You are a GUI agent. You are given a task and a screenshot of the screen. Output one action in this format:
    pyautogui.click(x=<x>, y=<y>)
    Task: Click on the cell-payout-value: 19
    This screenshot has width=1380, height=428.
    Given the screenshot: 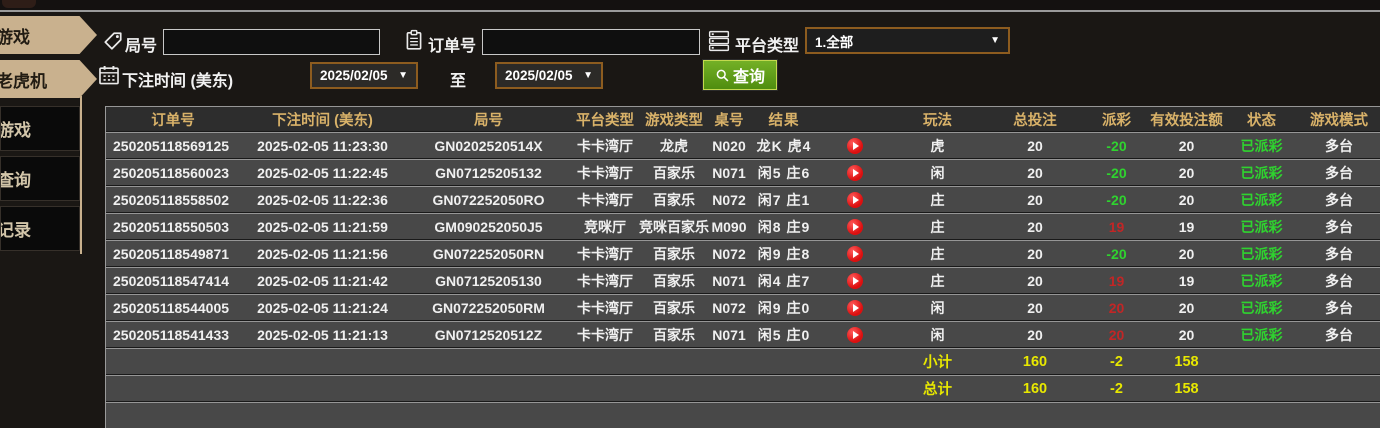 What is the action you would take?
    pyautogui.click(x=1116, y=226)
    